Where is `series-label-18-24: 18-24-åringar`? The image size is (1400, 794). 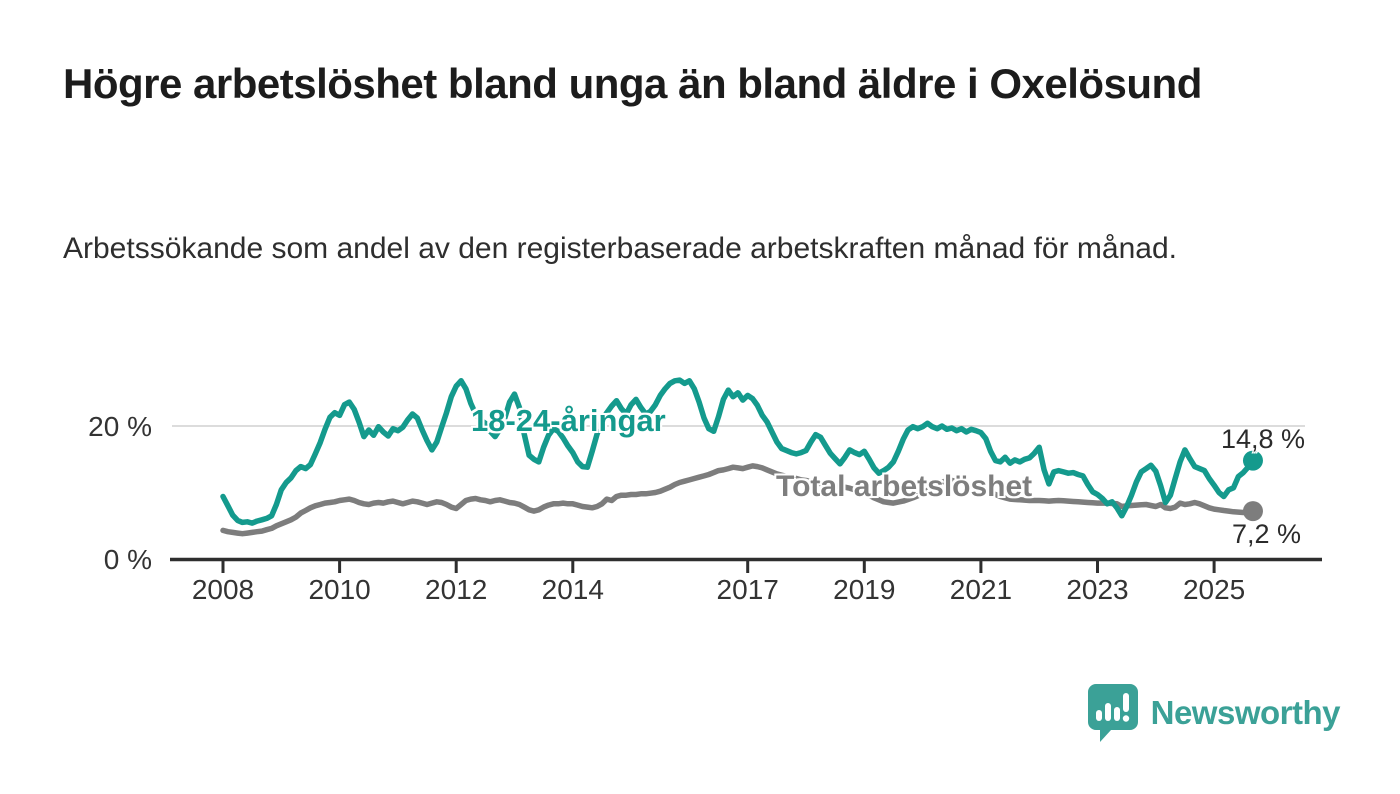
series-label-18-24: 18-24-åringar is located at coordinates (568, 420).